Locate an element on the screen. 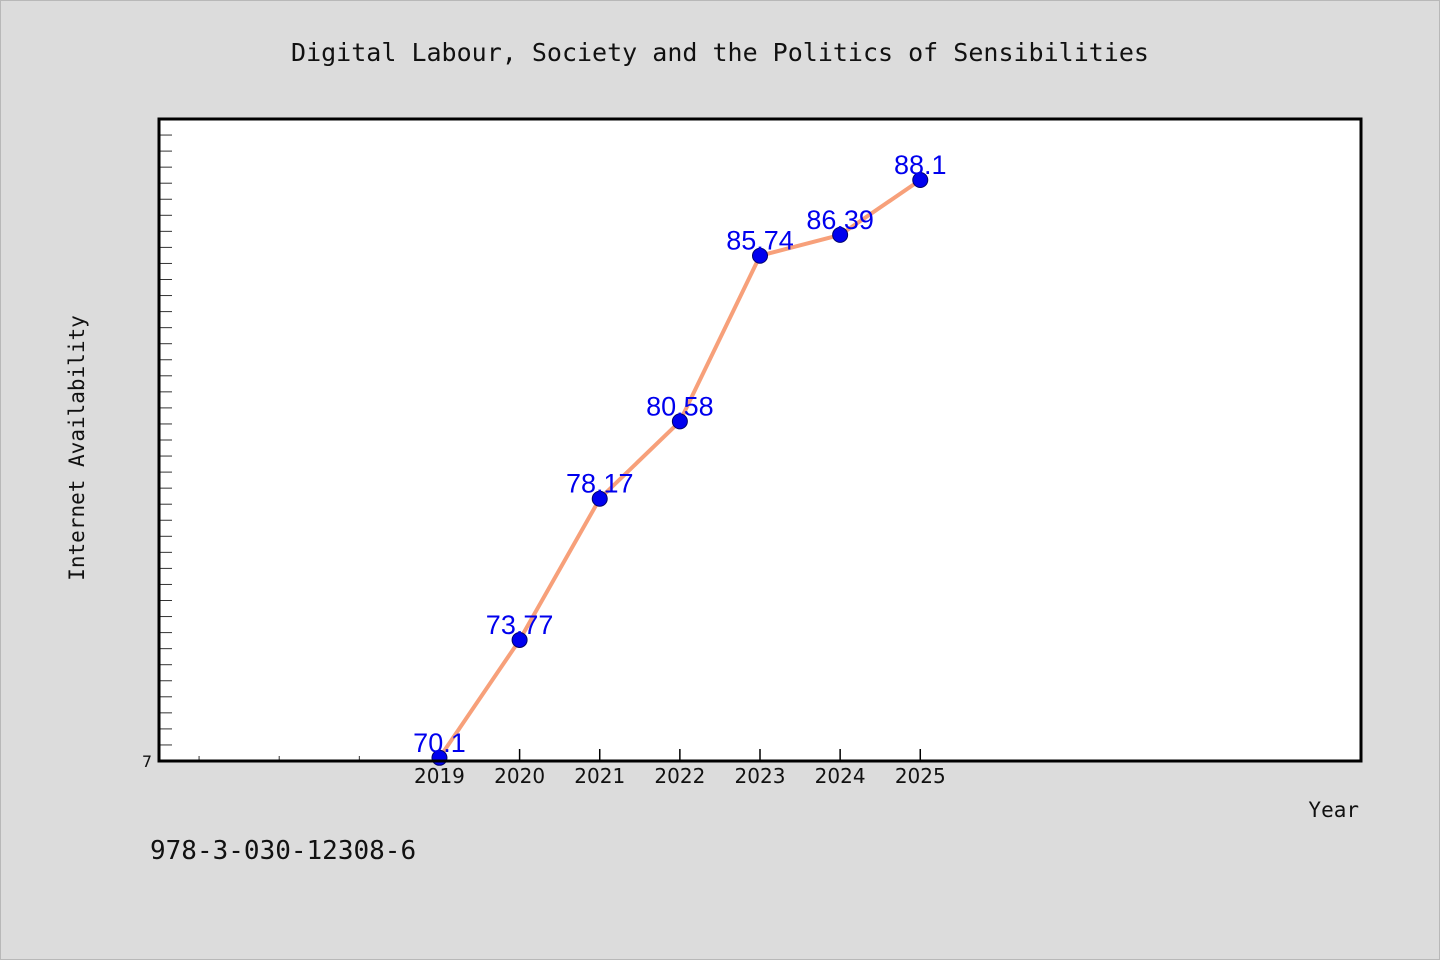 This screenshot has width=1440, height=960. x-axis-tick-labels: 2019 2020 2021 2022 2023 2024 2025 is located at coordinates (680, 776).